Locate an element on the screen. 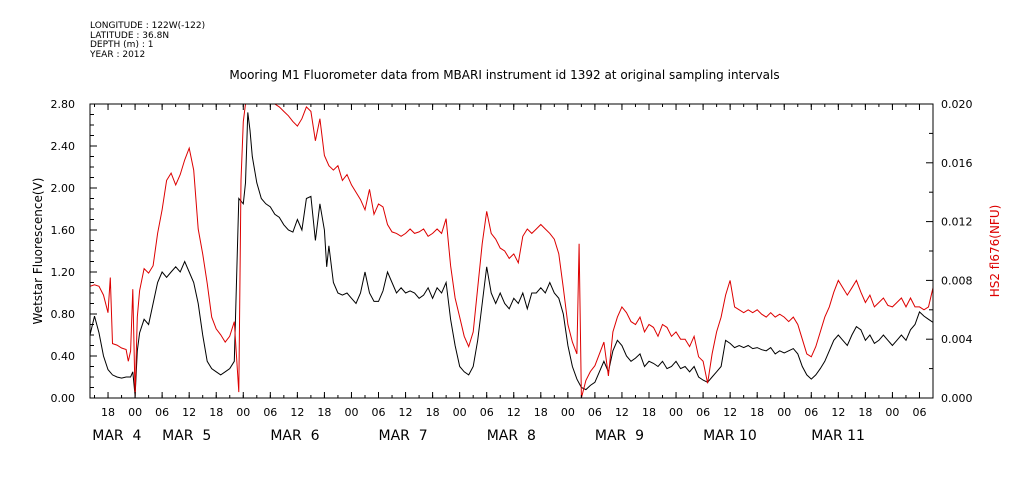  x-day-label: MAR 6 is located at coordinates (294, 436).